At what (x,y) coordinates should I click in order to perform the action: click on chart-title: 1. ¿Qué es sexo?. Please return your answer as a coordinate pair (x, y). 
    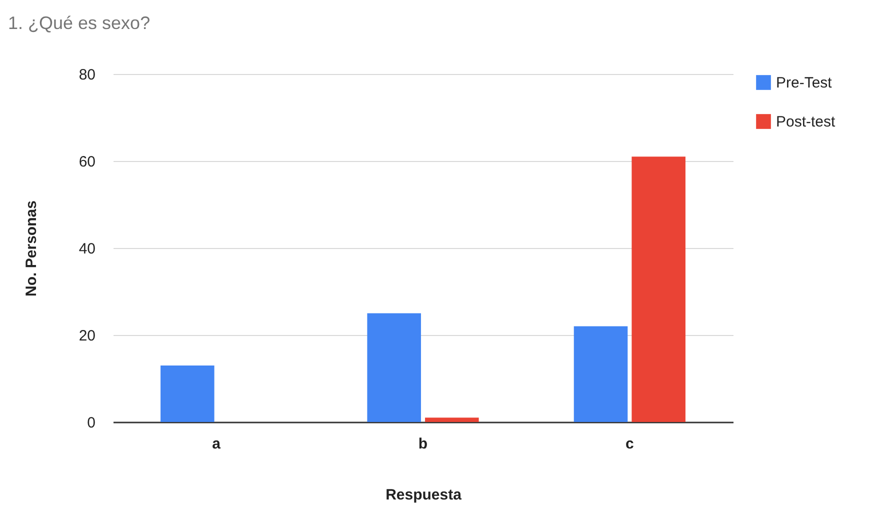
    Looking at the image, I should click on (79, 23).